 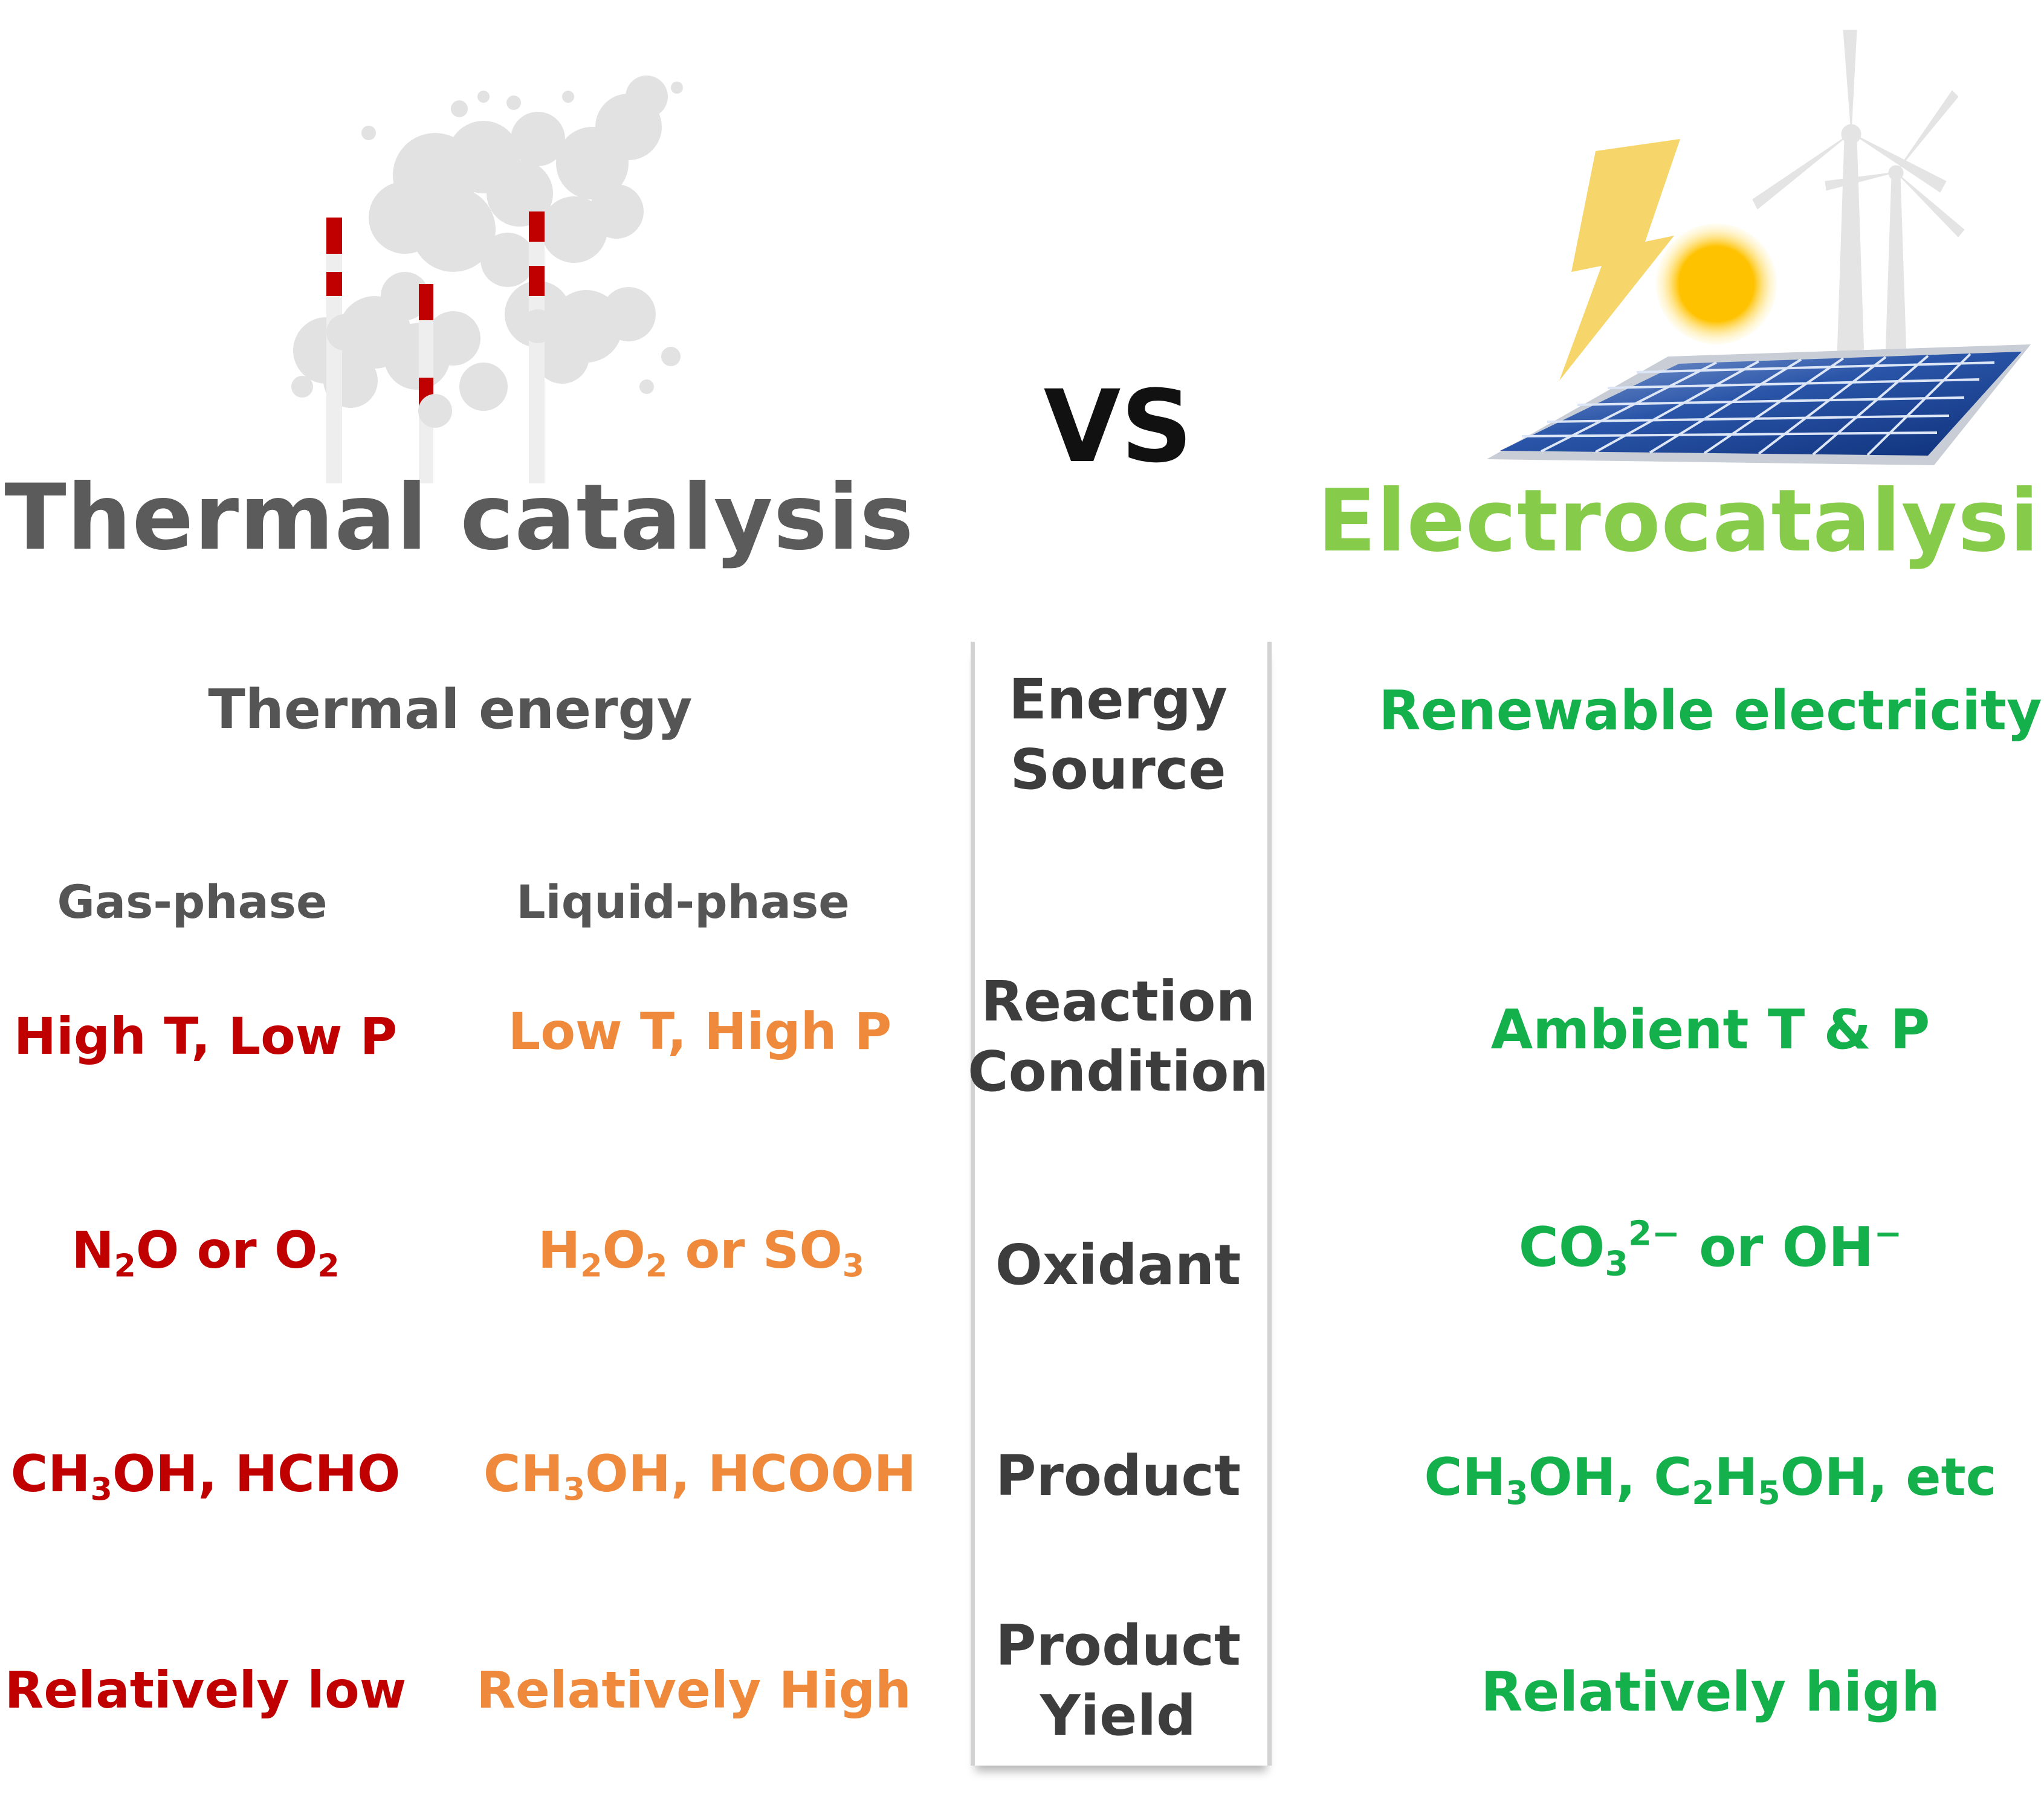 What do you see at coordinates (1118, 1071) in the screenshot?
I see `reaction-condition-label-line2: Condition` at bounding box center [1118, 1071].